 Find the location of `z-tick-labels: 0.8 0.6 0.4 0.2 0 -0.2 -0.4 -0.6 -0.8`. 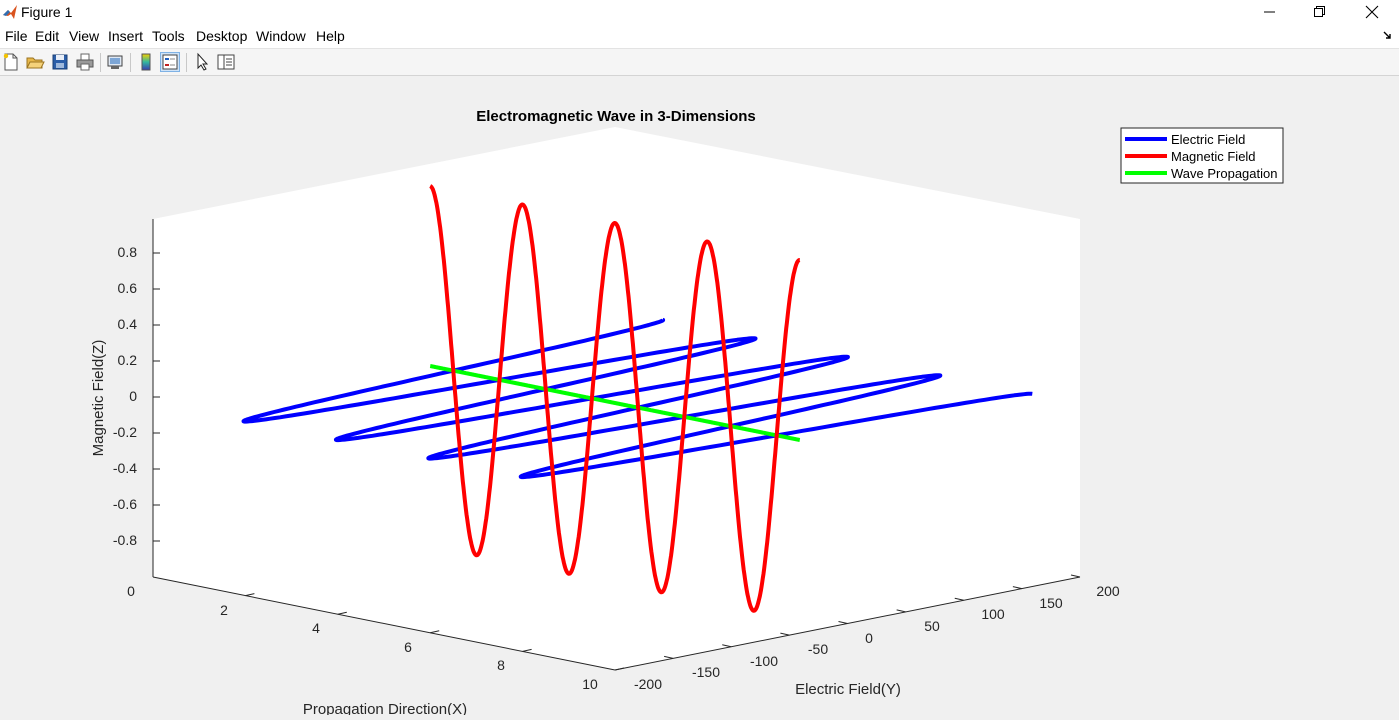

z-tick-labels: 0.8 0.6 0.4 0.2 0 -0.2 -0.4 -0.6 -0.8 is located at coordinates (125, 396).